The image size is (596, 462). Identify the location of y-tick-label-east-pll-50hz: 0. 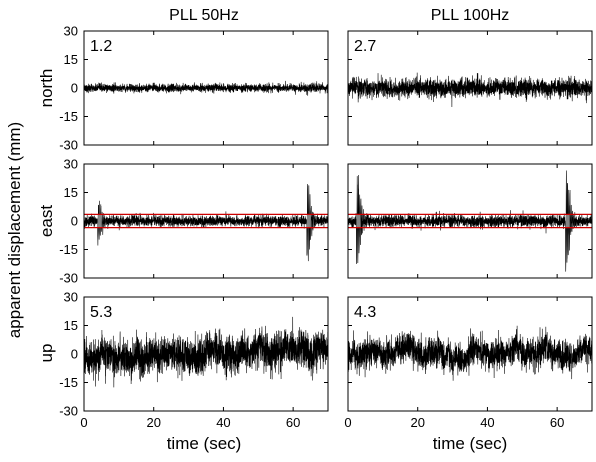
(74, 221).